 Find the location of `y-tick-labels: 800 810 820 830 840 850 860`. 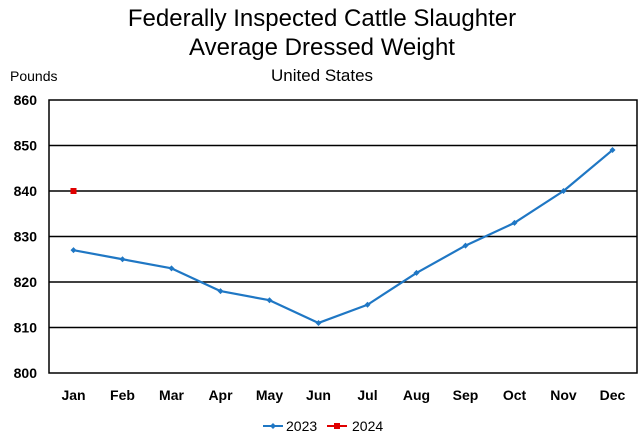

y-tick-labels: 800 810 820 830 840 850 860 is located at coordinates (26, 236).